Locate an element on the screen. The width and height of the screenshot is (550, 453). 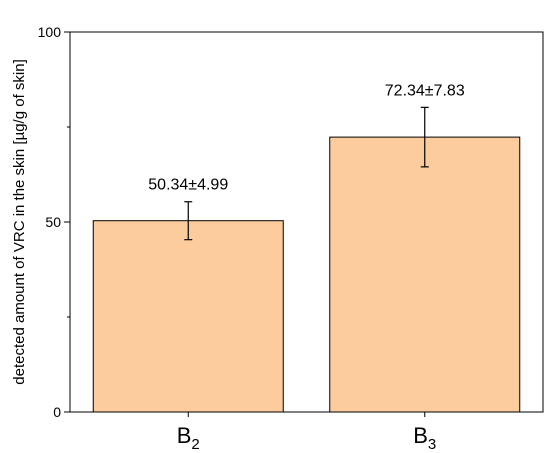
x-category-label-2: B3 is located at coordinates (424, 438).